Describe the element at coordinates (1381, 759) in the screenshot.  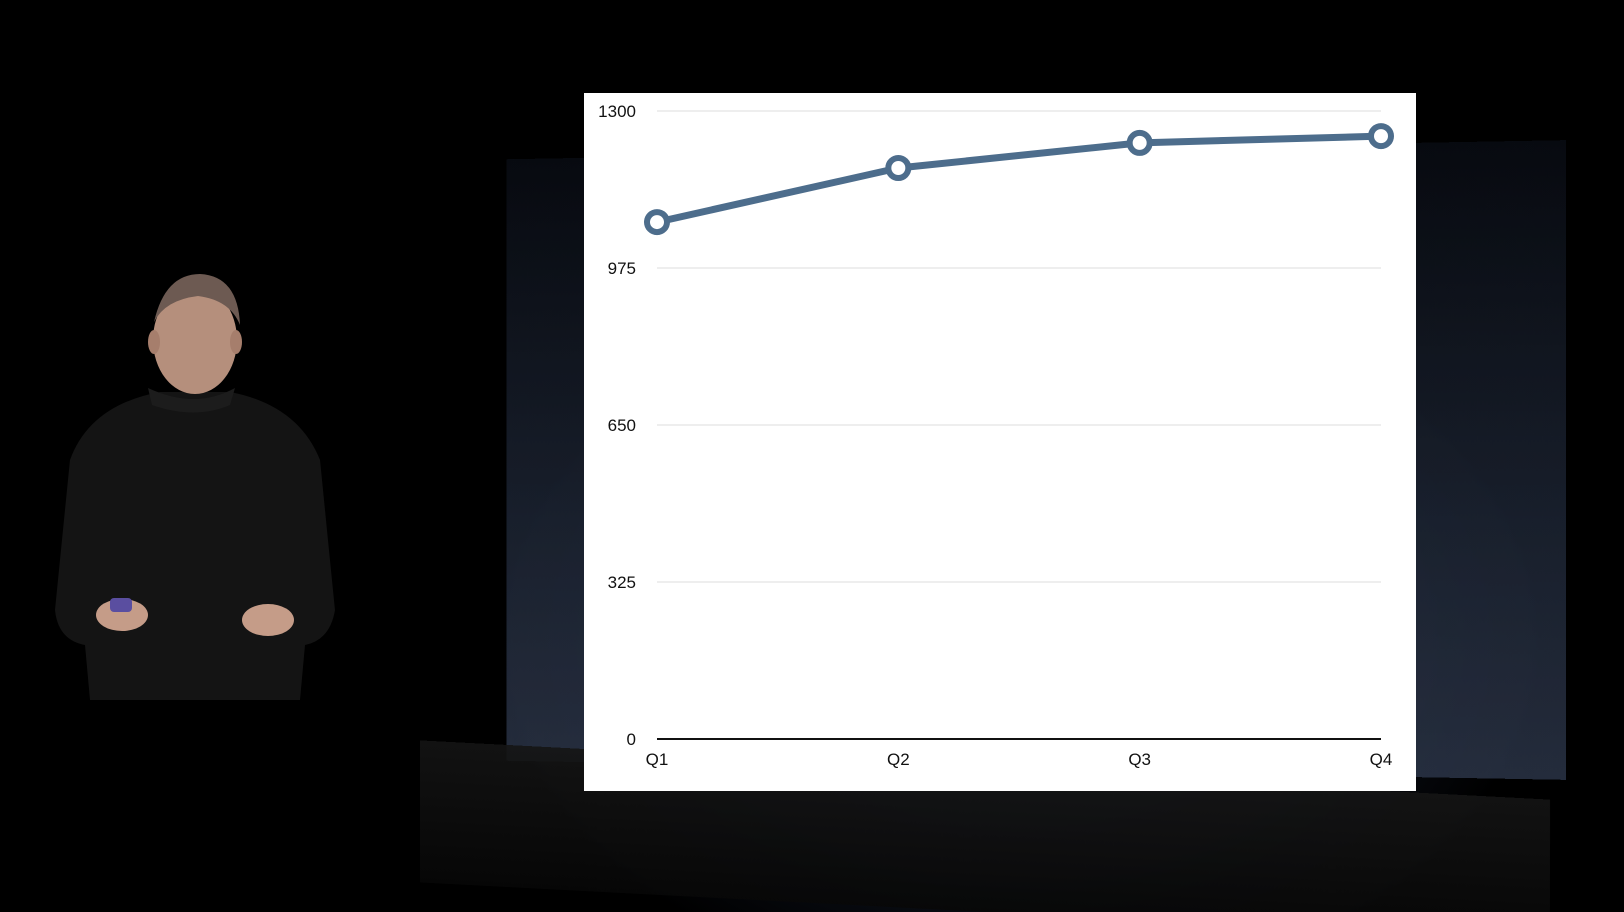
I see `x-tick-label: Q4` at that location.